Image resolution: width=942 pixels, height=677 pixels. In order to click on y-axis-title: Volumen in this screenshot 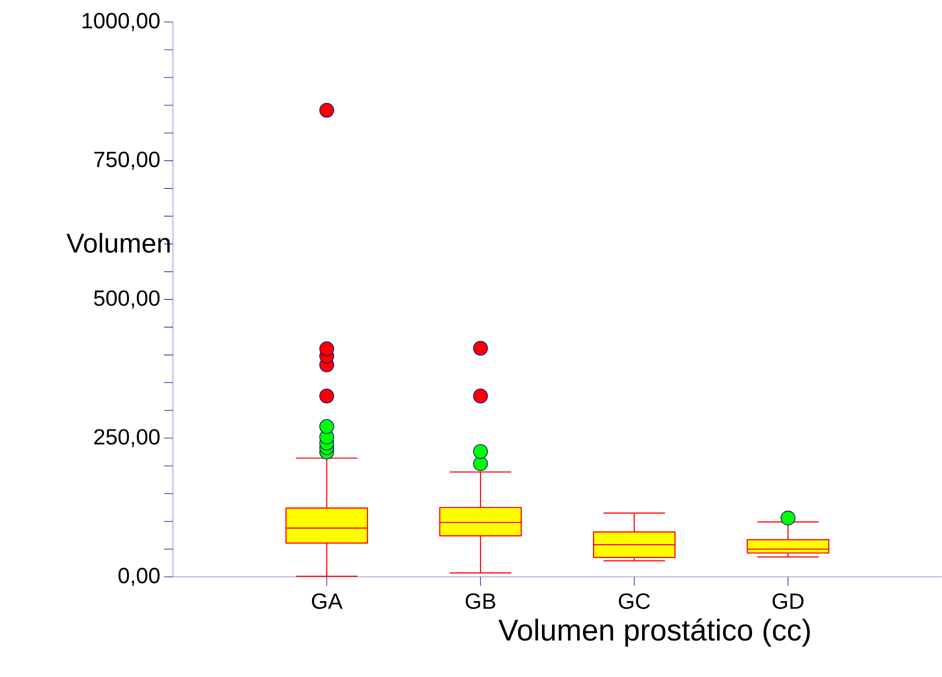, I will do `click(118, 242)`.